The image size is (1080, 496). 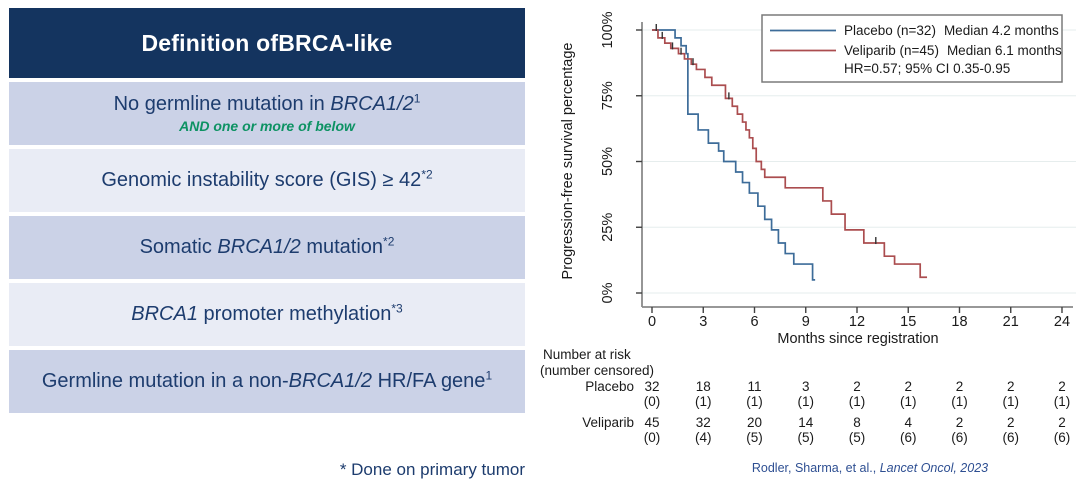 What do you see at coordinates (703, 401) in the screenshot?
I see `risk-cell-placebo-censored-m3: (1)` at bounding box center [703, 401].